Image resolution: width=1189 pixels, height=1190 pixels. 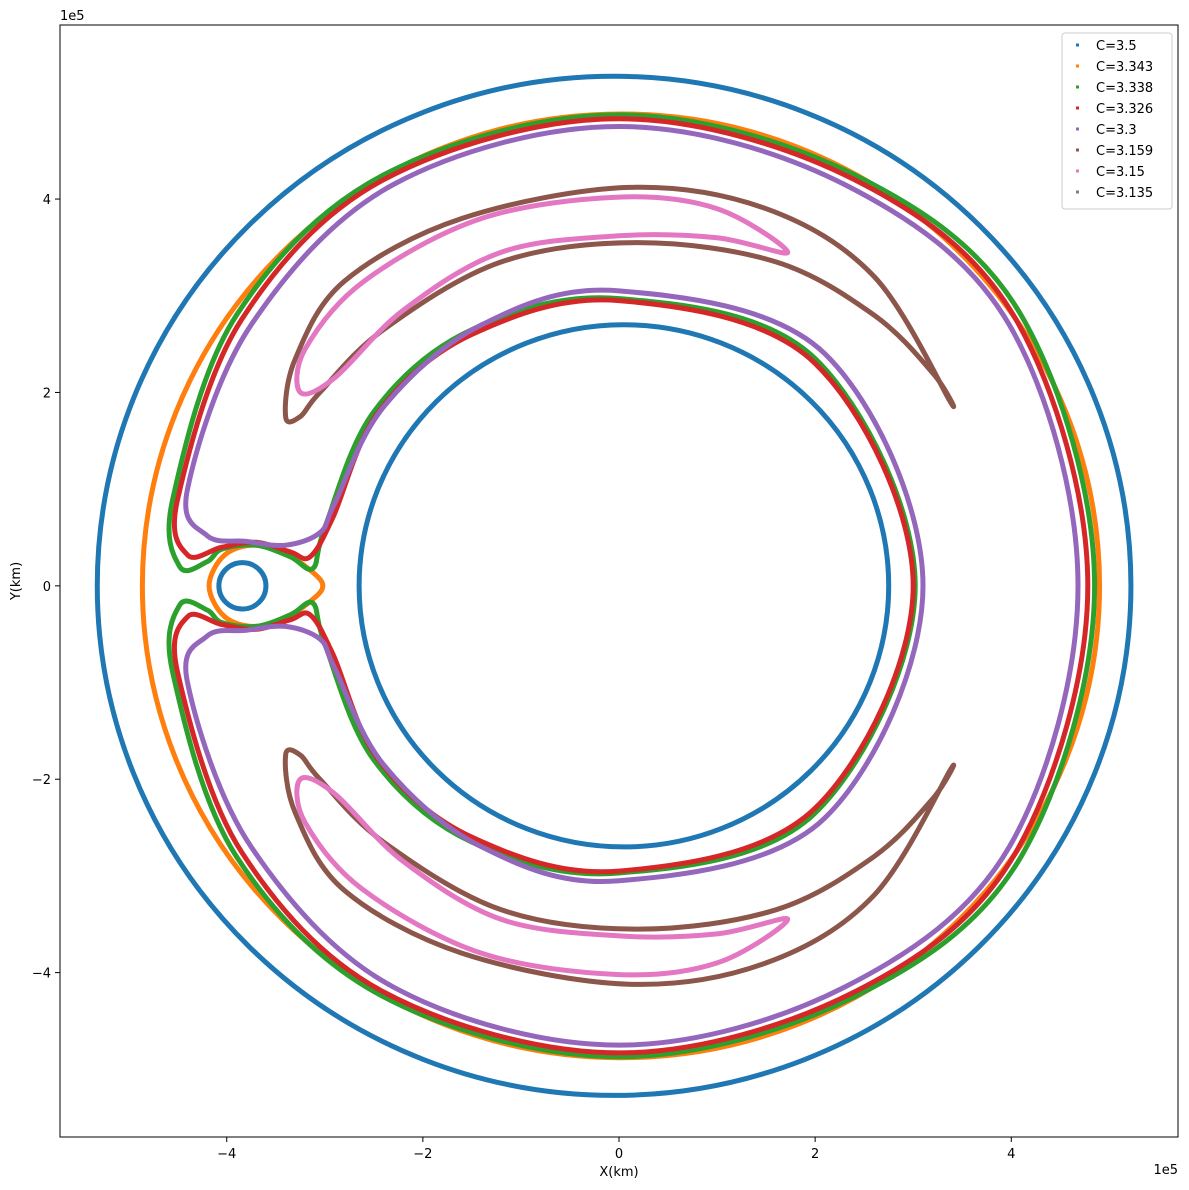 What do you see at coordinates (1124, 193) in the screenshot?
I see `legend-label: C=3.135` at bounding box center [1124, 193].